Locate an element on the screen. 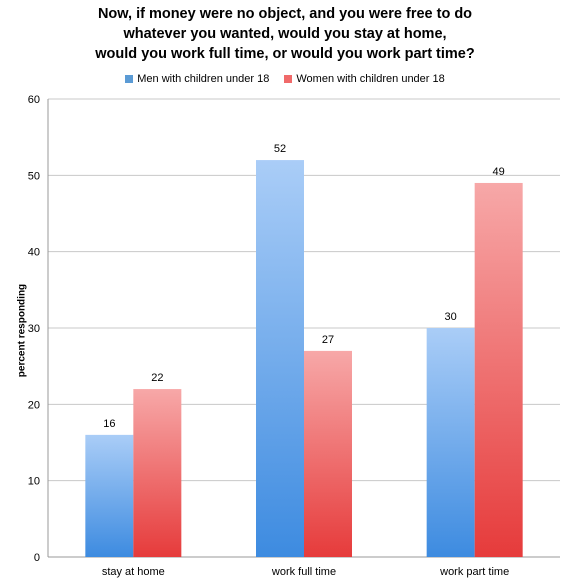 This screenshot has width=570, height=585. y-tick-label: 50 is located at coordinates (34, 176).